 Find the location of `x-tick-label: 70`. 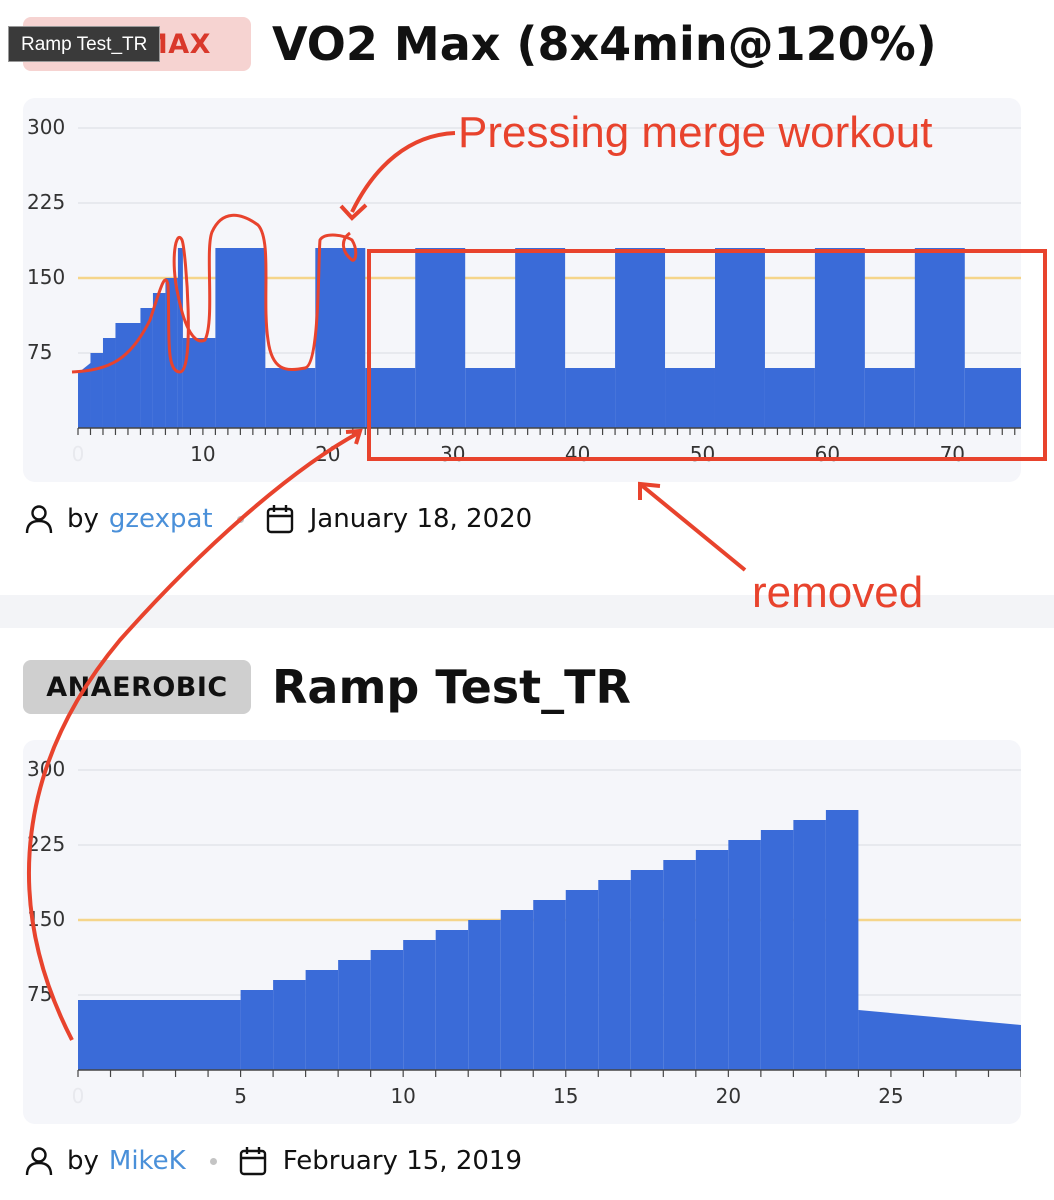

x-tick-label: 70 is located at coordinates (952, 454).